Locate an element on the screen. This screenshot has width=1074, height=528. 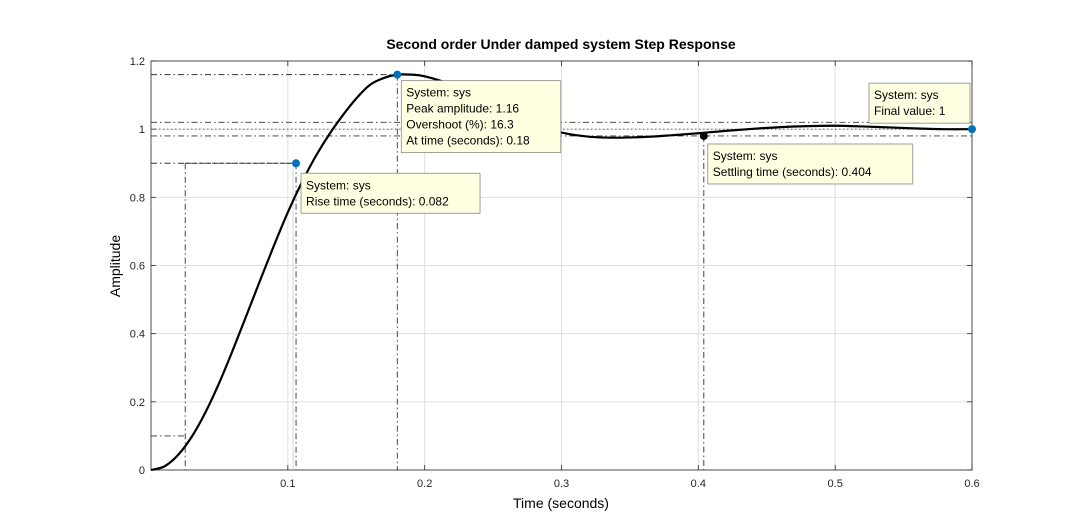
y-tick-label: 0.4 is located at coordinates (137, 335).